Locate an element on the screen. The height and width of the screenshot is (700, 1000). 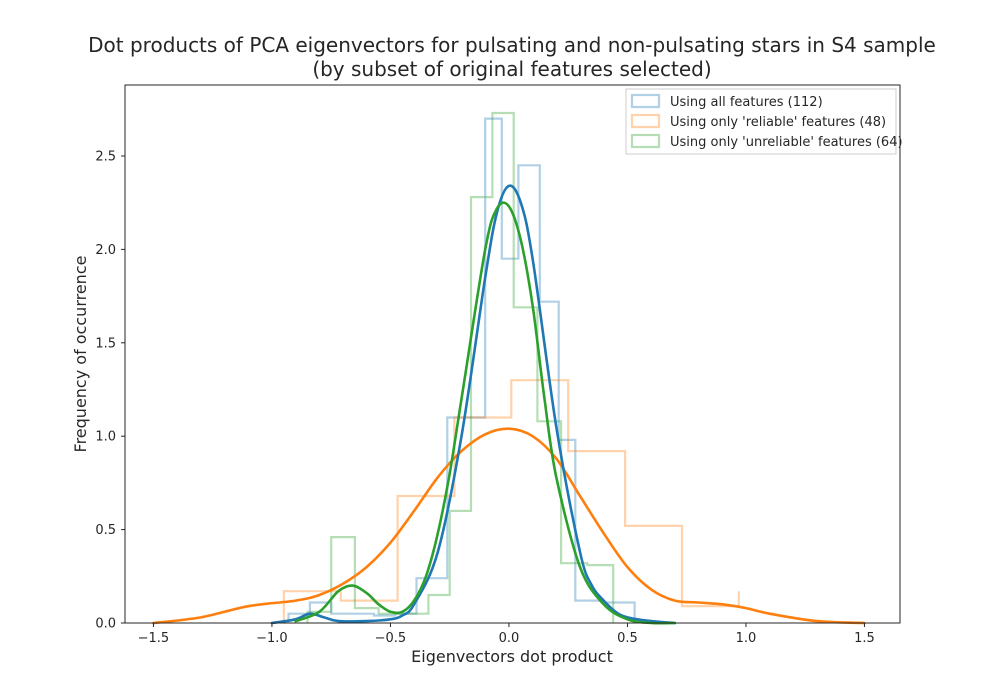
x-tick-label: 1.5 is located at coordinates (864, 638).